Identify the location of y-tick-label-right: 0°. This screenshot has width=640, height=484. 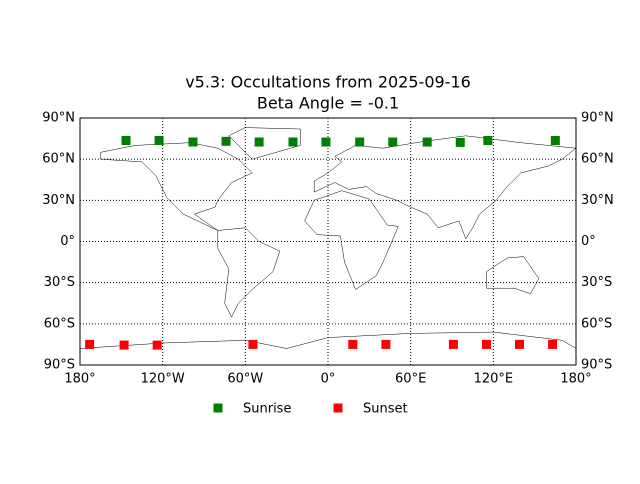
(588, 241).